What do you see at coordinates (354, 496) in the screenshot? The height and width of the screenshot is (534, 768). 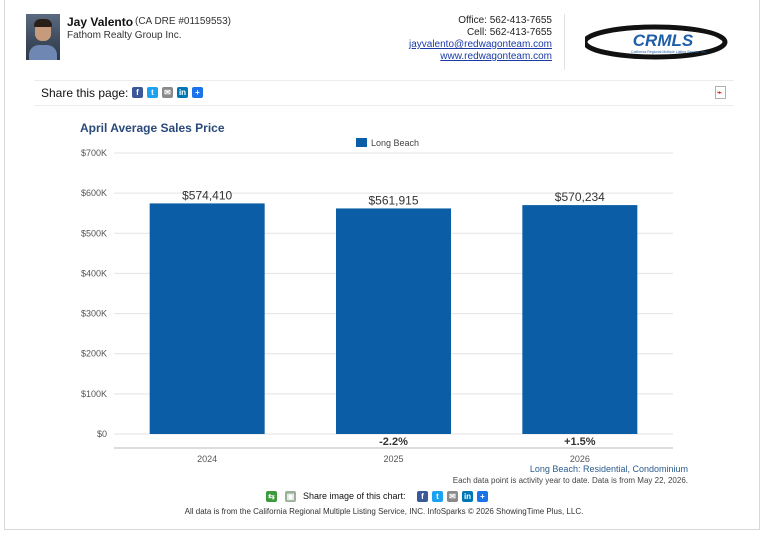 I see `share-image-label: Share image of this chart:` at bounding box center [354, 496].